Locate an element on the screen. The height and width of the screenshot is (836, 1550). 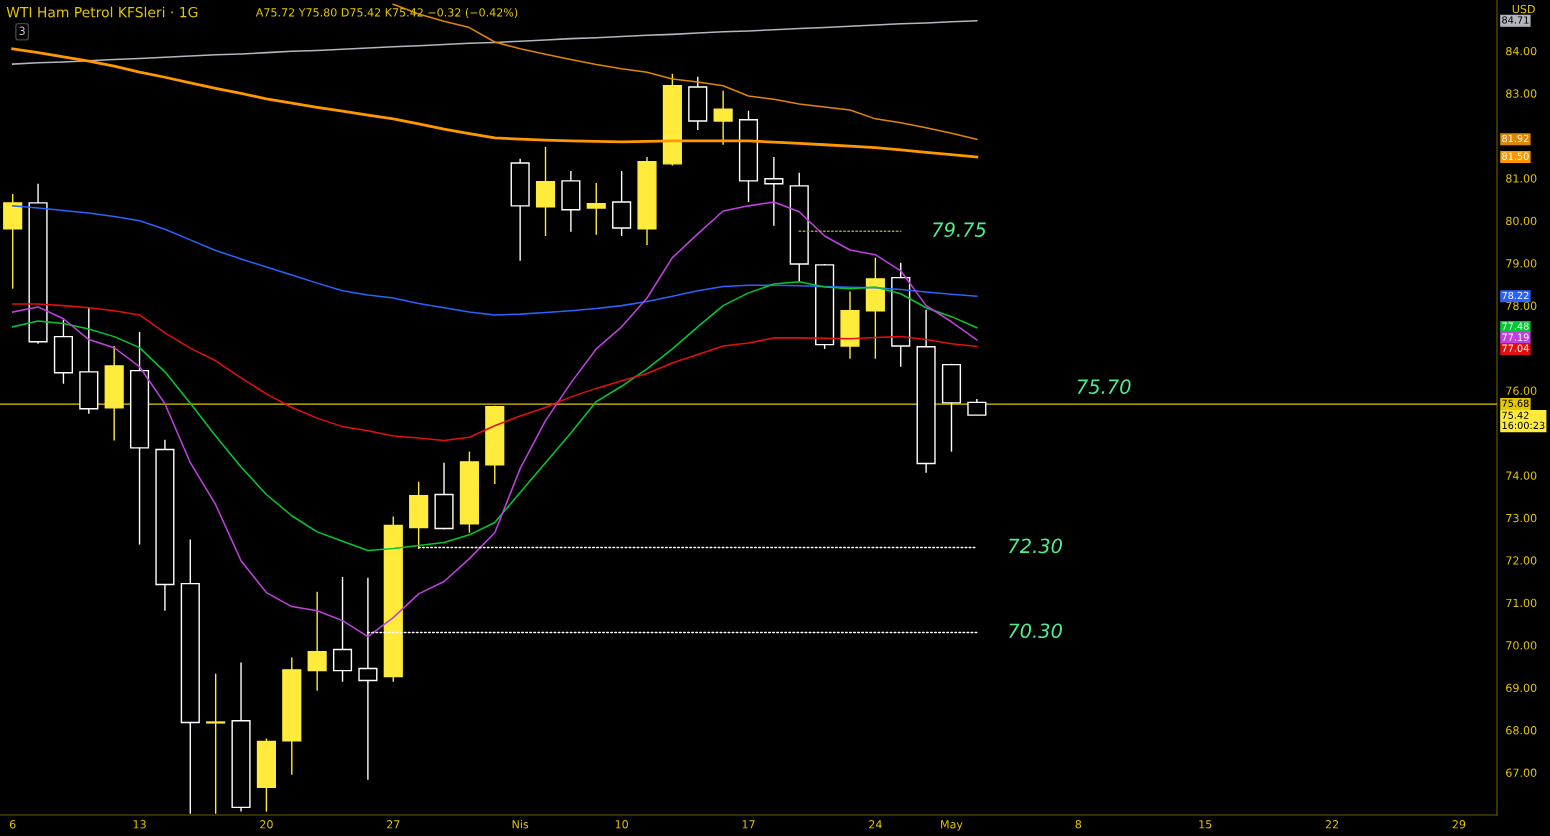
x-tick-label: 10 is located at coordinates (621, 824).